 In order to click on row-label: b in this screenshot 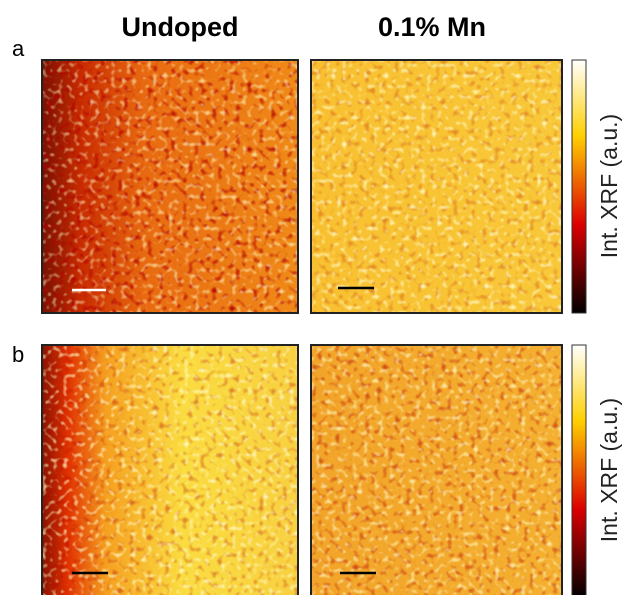, I will do `click(18, 354)`.